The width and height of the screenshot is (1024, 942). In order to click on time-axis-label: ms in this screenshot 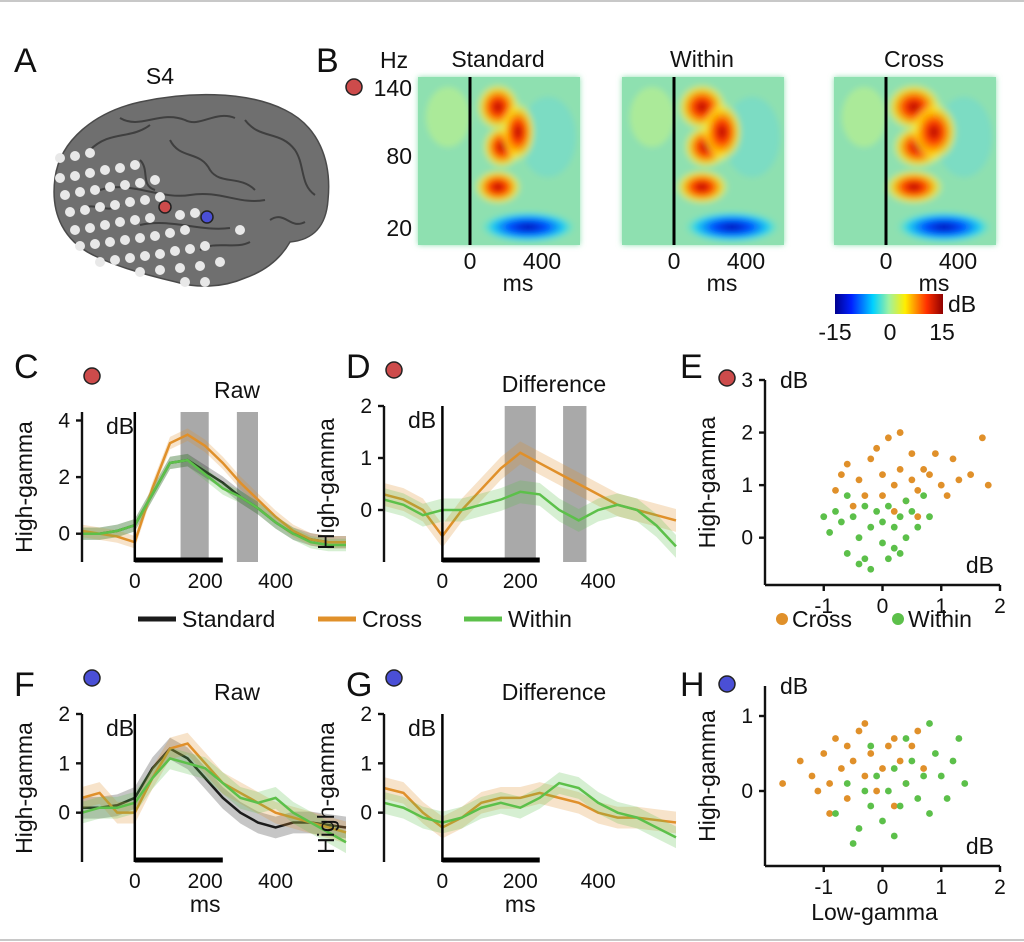, I will do `click(722, 283)`.